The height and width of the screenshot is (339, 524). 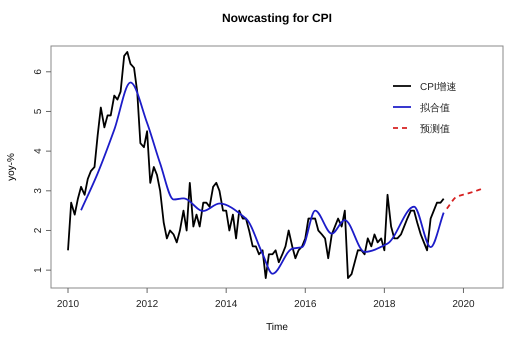 What do you see at coordinates (435, 108) in the screenshot?
I see `legend-label: 拟合值` at bounding box center [435, 108].